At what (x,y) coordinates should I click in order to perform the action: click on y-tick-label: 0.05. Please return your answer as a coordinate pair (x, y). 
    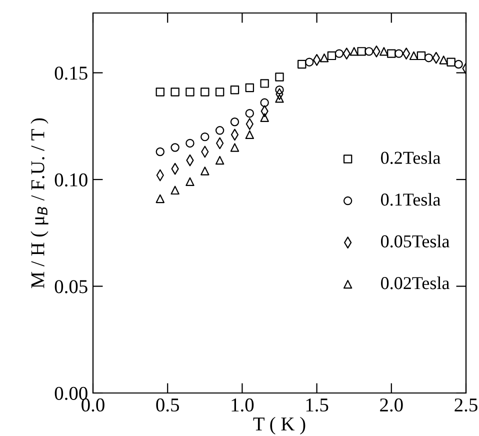
    Looking at the image, I should click on (71, 287).